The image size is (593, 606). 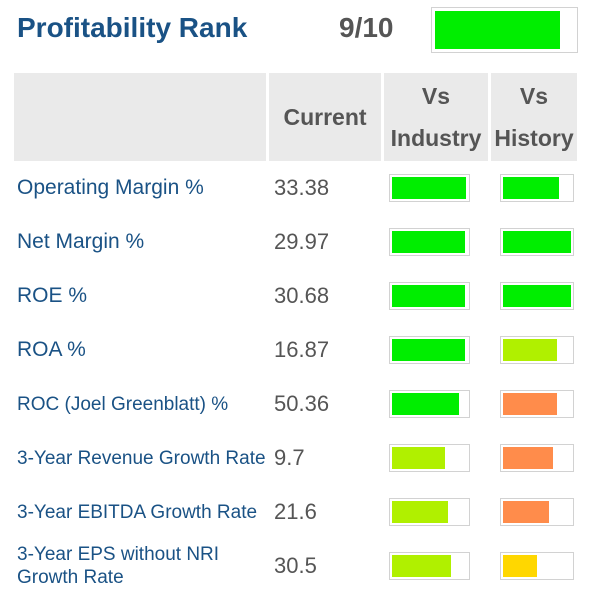 I want to click on rank-bar-fill, so click(x=498, y=30).